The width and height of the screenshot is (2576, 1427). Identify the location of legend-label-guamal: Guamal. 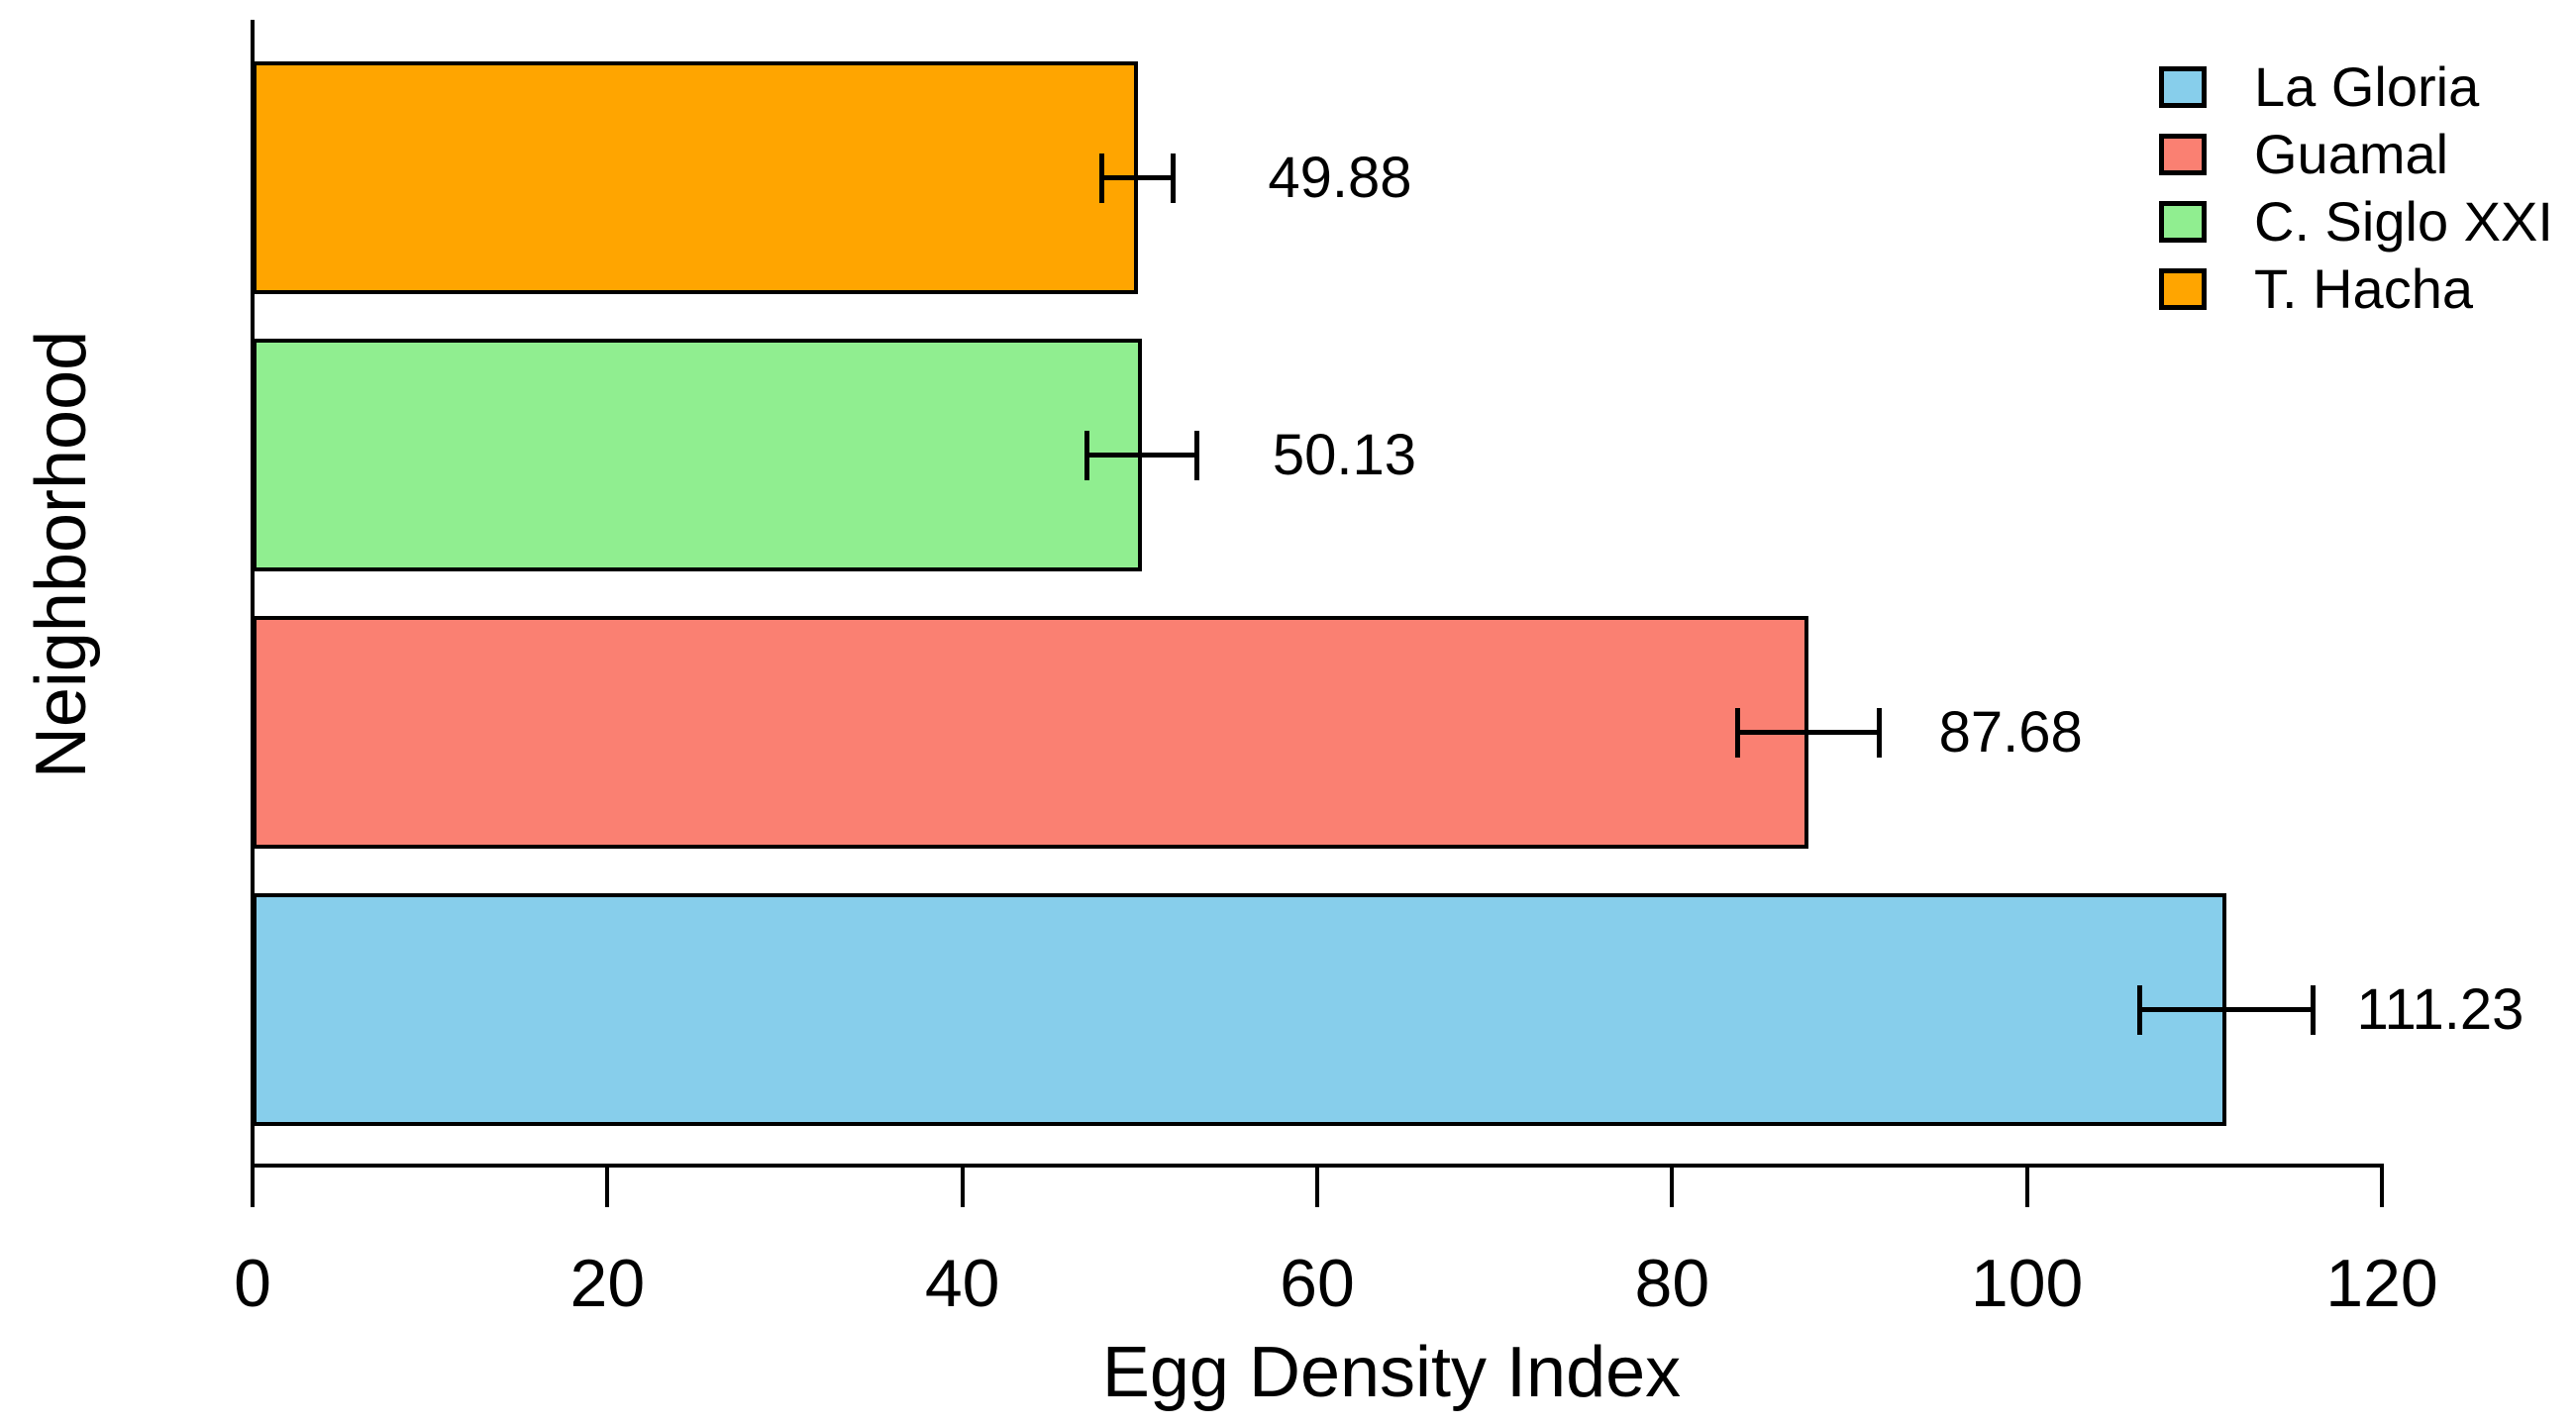
(2351, 154).